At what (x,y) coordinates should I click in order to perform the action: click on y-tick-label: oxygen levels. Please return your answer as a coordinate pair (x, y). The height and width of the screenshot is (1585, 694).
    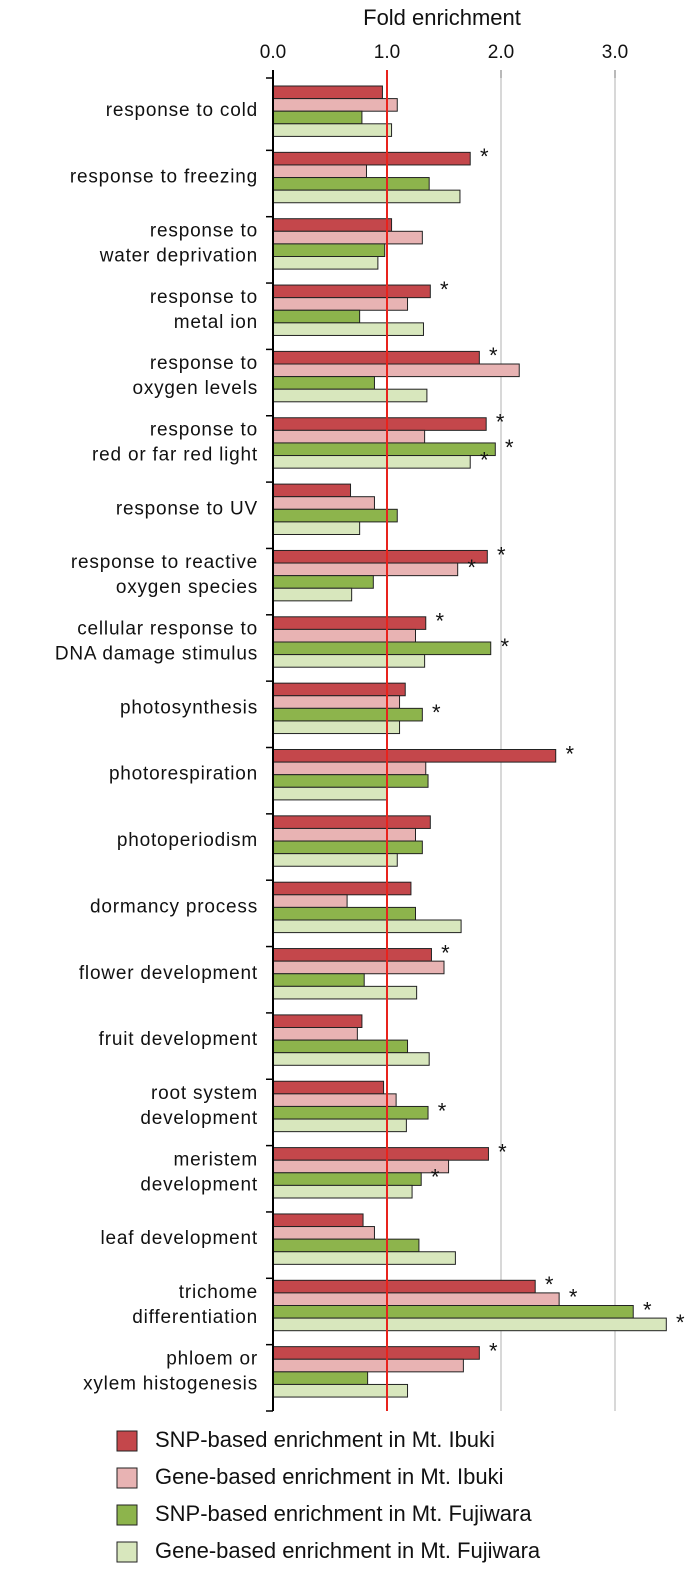
    Looking at the image, I should click on (195, 388).